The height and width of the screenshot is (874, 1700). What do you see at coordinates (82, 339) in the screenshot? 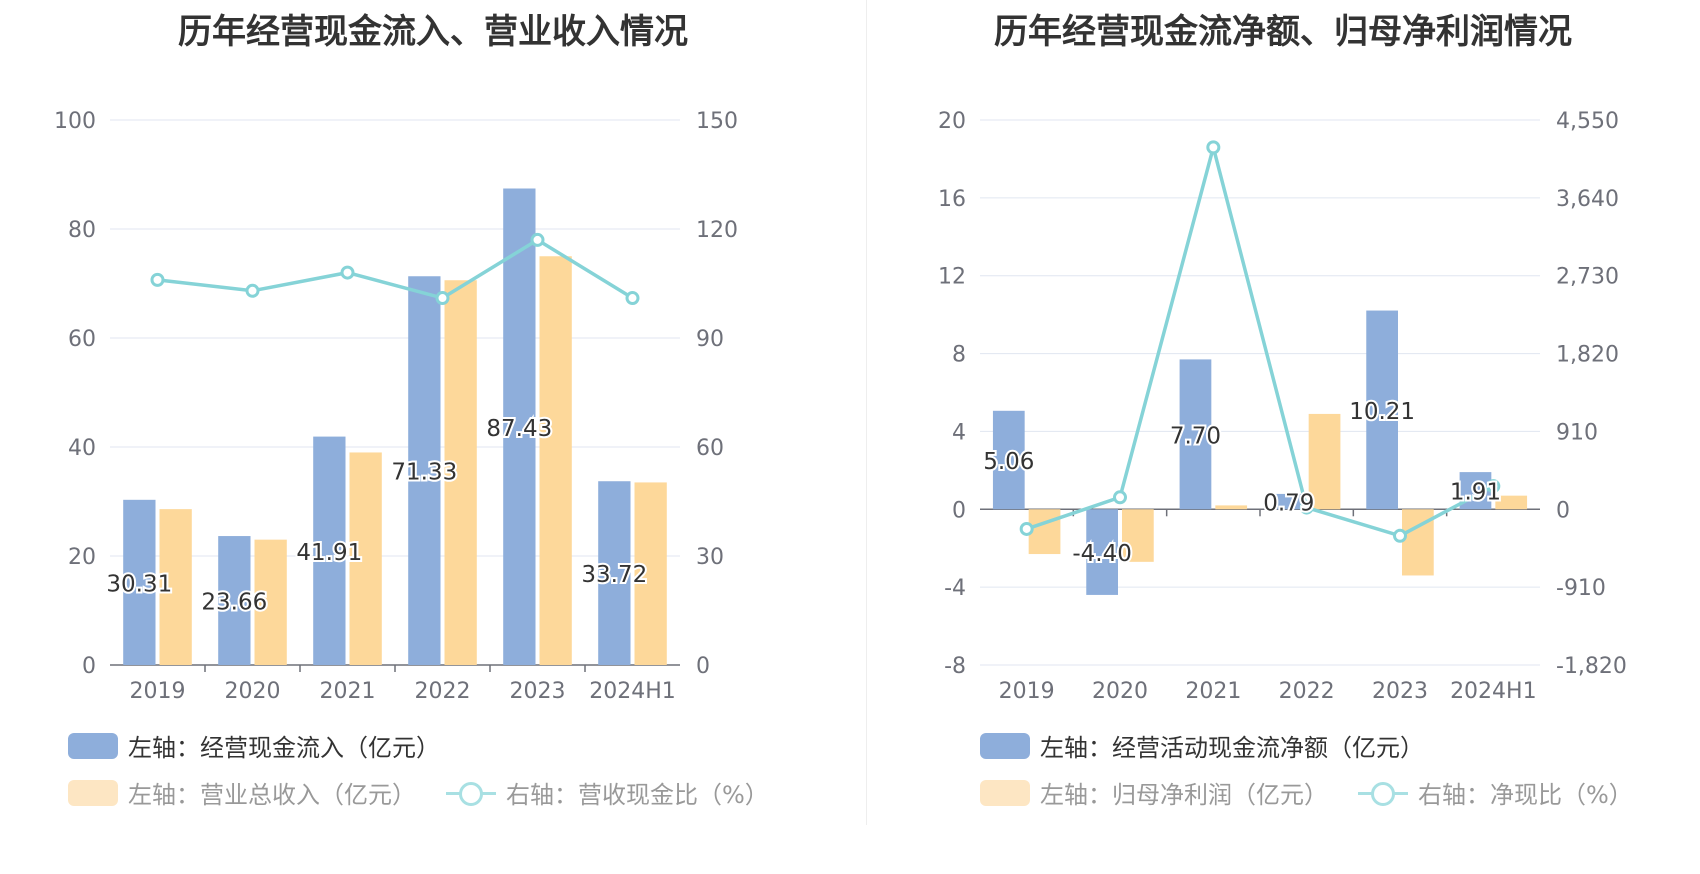
I see `left-y-left-tick: 60` at bounding box center [82, 339].